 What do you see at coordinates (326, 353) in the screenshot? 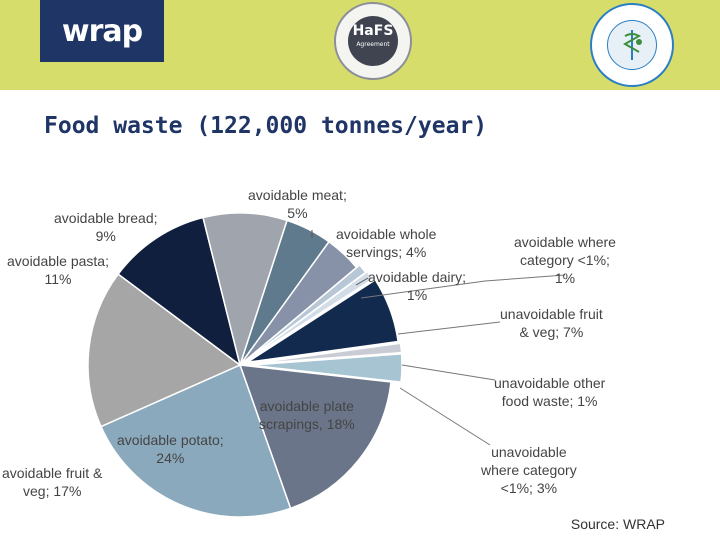
I see `pie-slice-unavoidable-other-food-waste` at bounding box center [326, 353].